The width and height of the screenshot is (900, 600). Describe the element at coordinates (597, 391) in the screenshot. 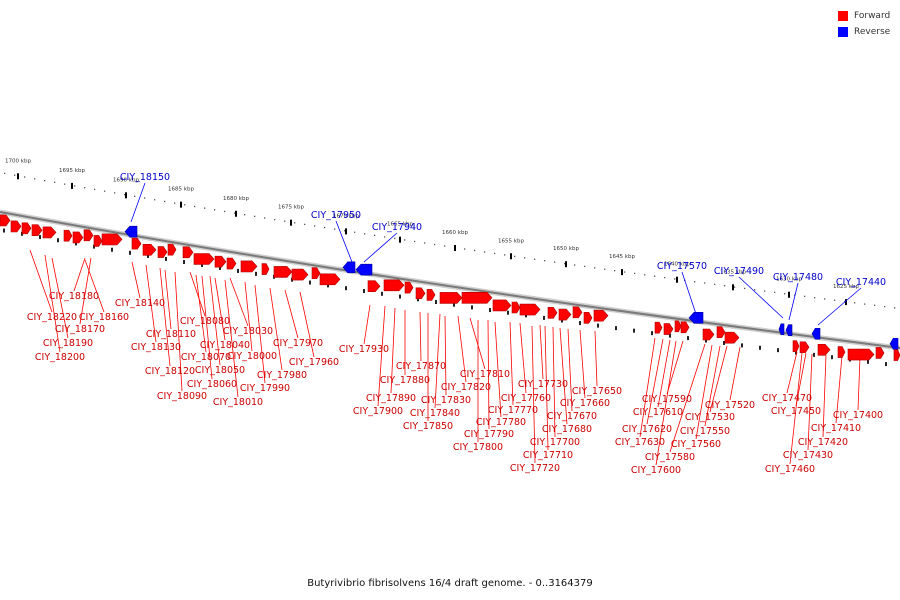

I see `forward-gene-label: CIY_17650` at that location.